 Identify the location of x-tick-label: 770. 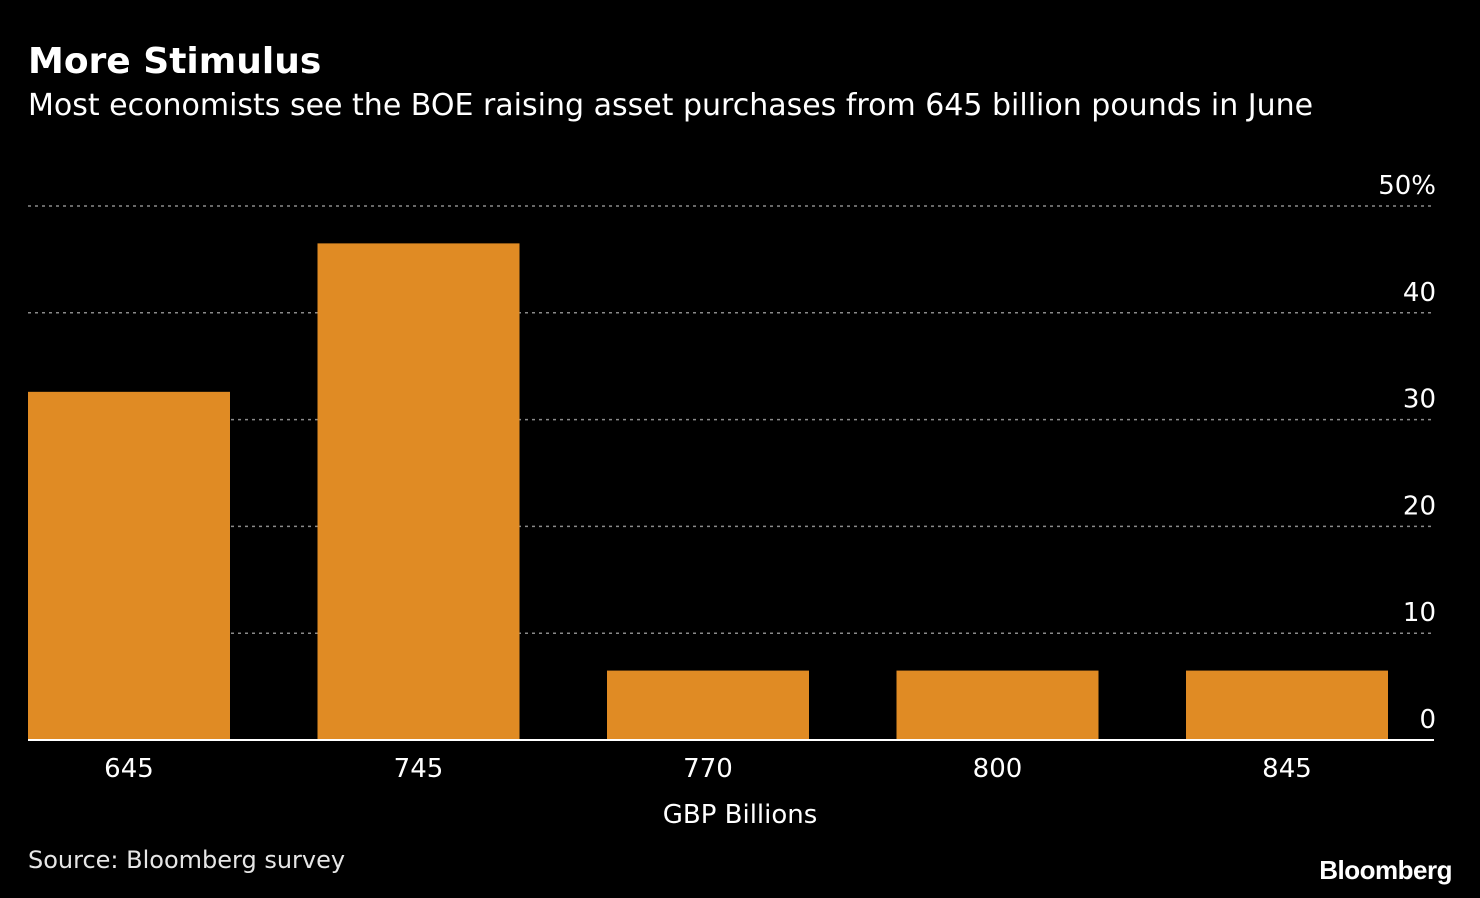
(708, 769).